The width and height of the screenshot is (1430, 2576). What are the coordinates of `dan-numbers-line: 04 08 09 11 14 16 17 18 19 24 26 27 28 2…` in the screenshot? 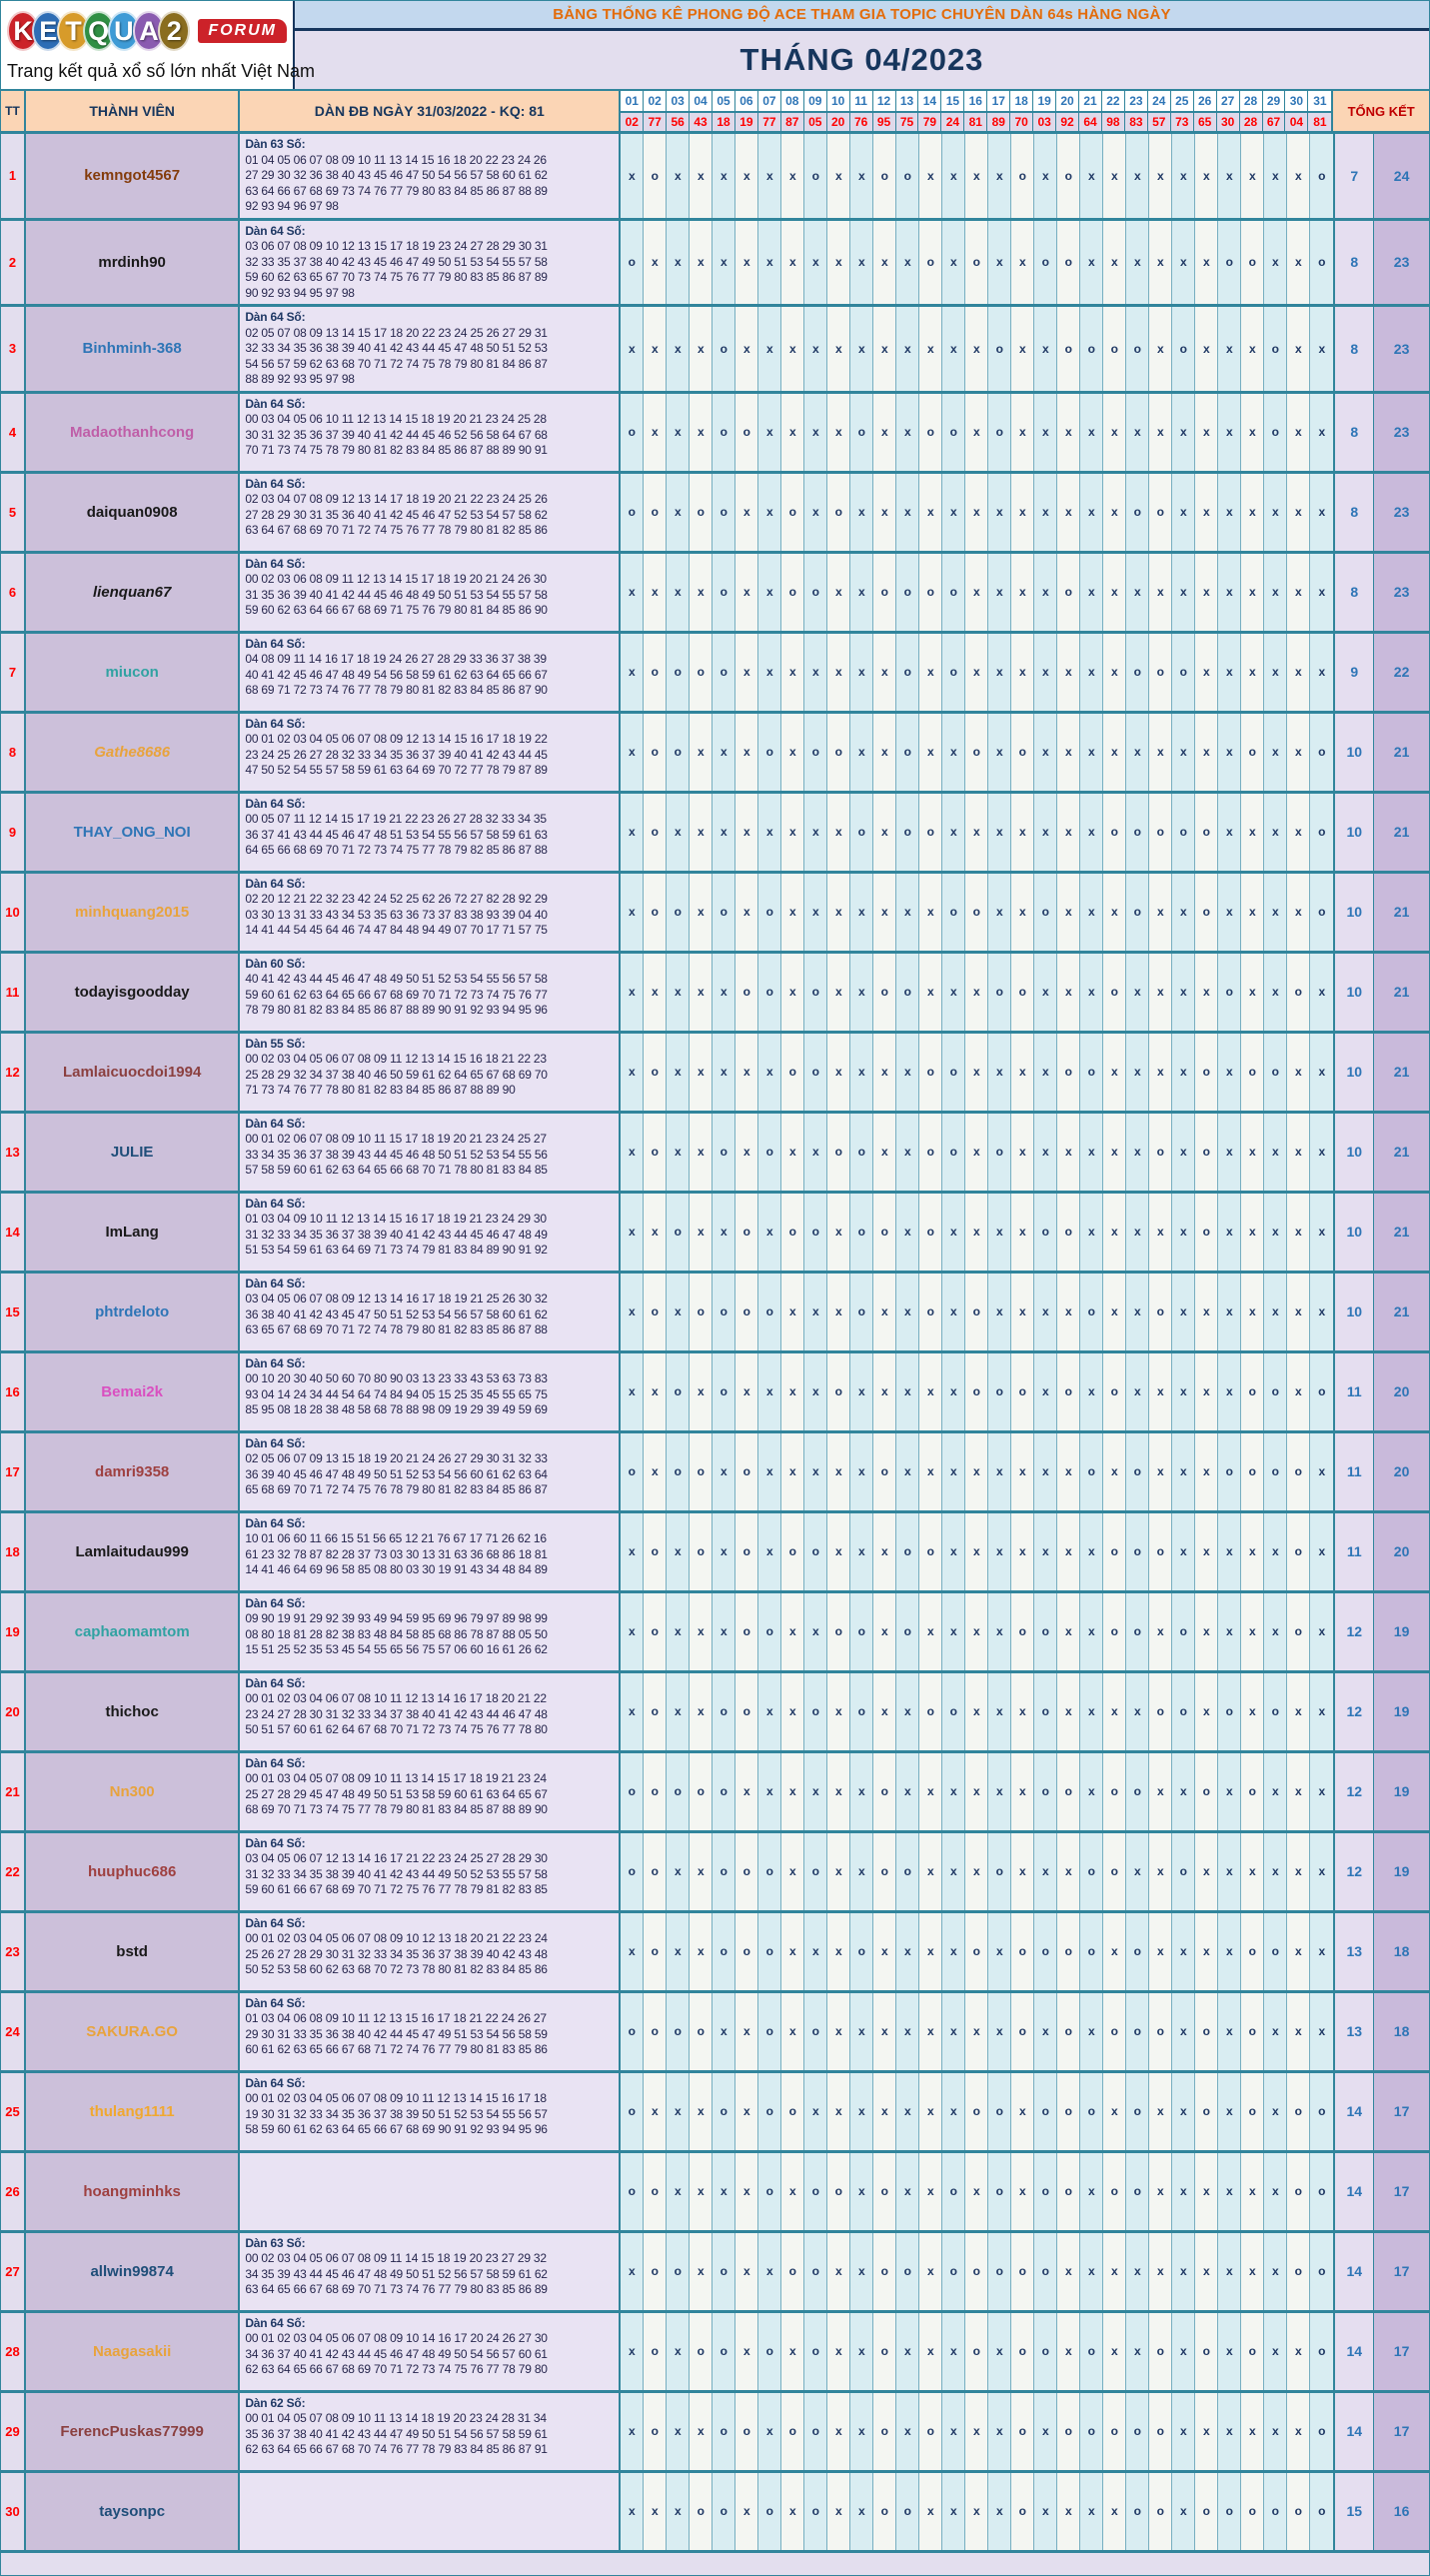 It's located at (396, 659).